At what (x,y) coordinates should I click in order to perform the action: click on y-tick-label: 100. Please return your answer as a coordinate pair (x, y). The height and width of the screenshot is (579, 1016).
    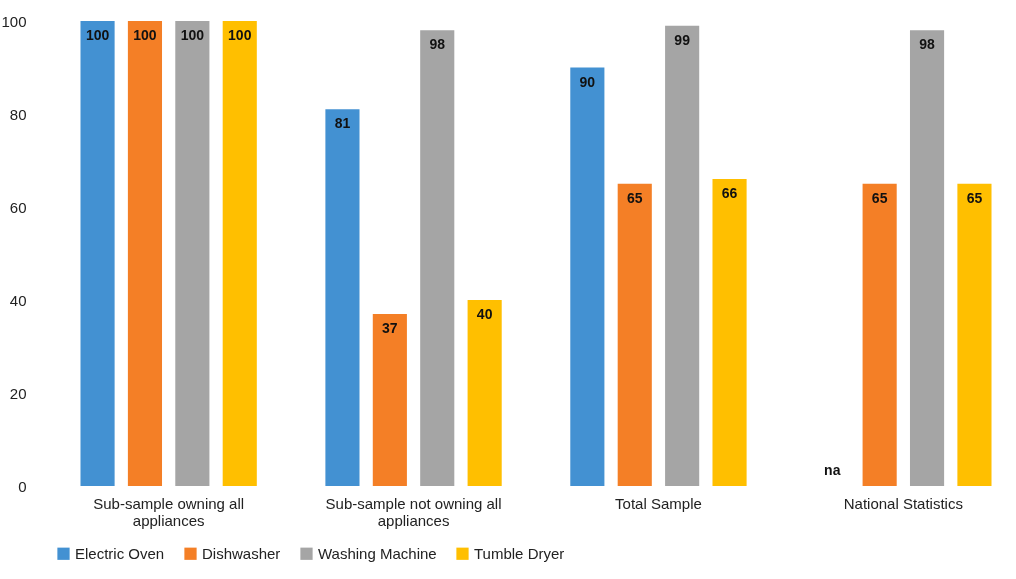
    Looking at the image, I should click on (14, 21).